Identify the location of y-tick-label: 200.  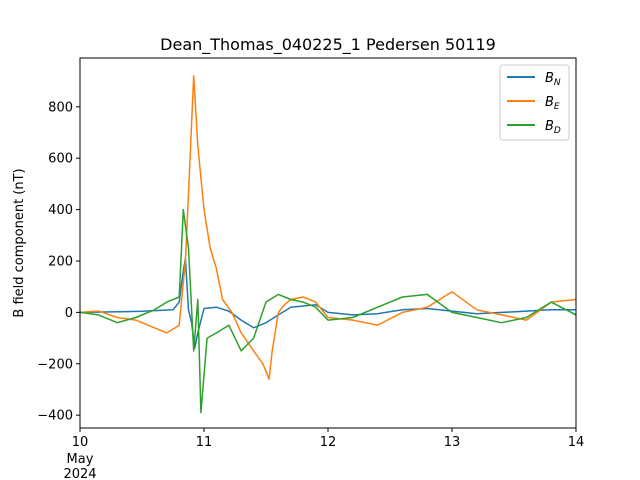
(60, 261).